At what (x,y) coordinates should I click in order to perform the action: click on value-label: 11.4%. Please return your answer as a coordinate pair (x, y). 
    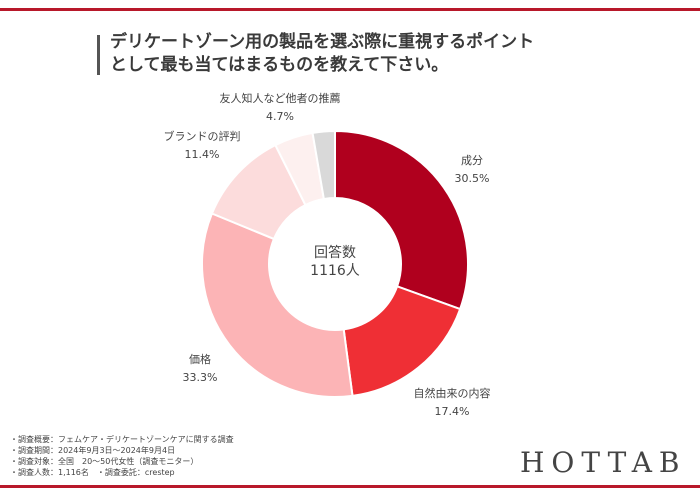
    Looking at the image, I should click on (202, 154).